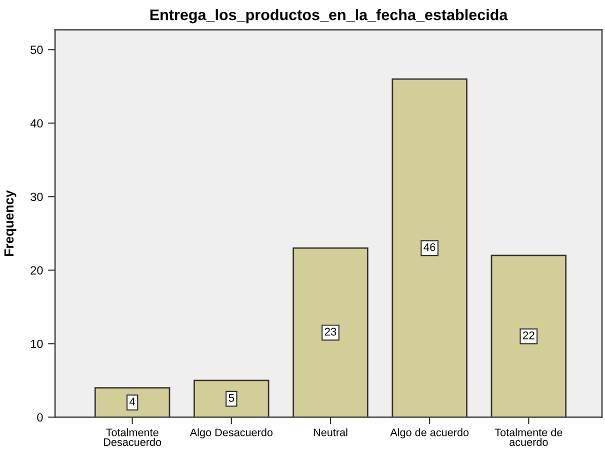 The image size is (605, 473). What do you see at coordinates (36, 197) in the screenshot?
I see `y-tick-label: 30` at bounding box center [36, 197].